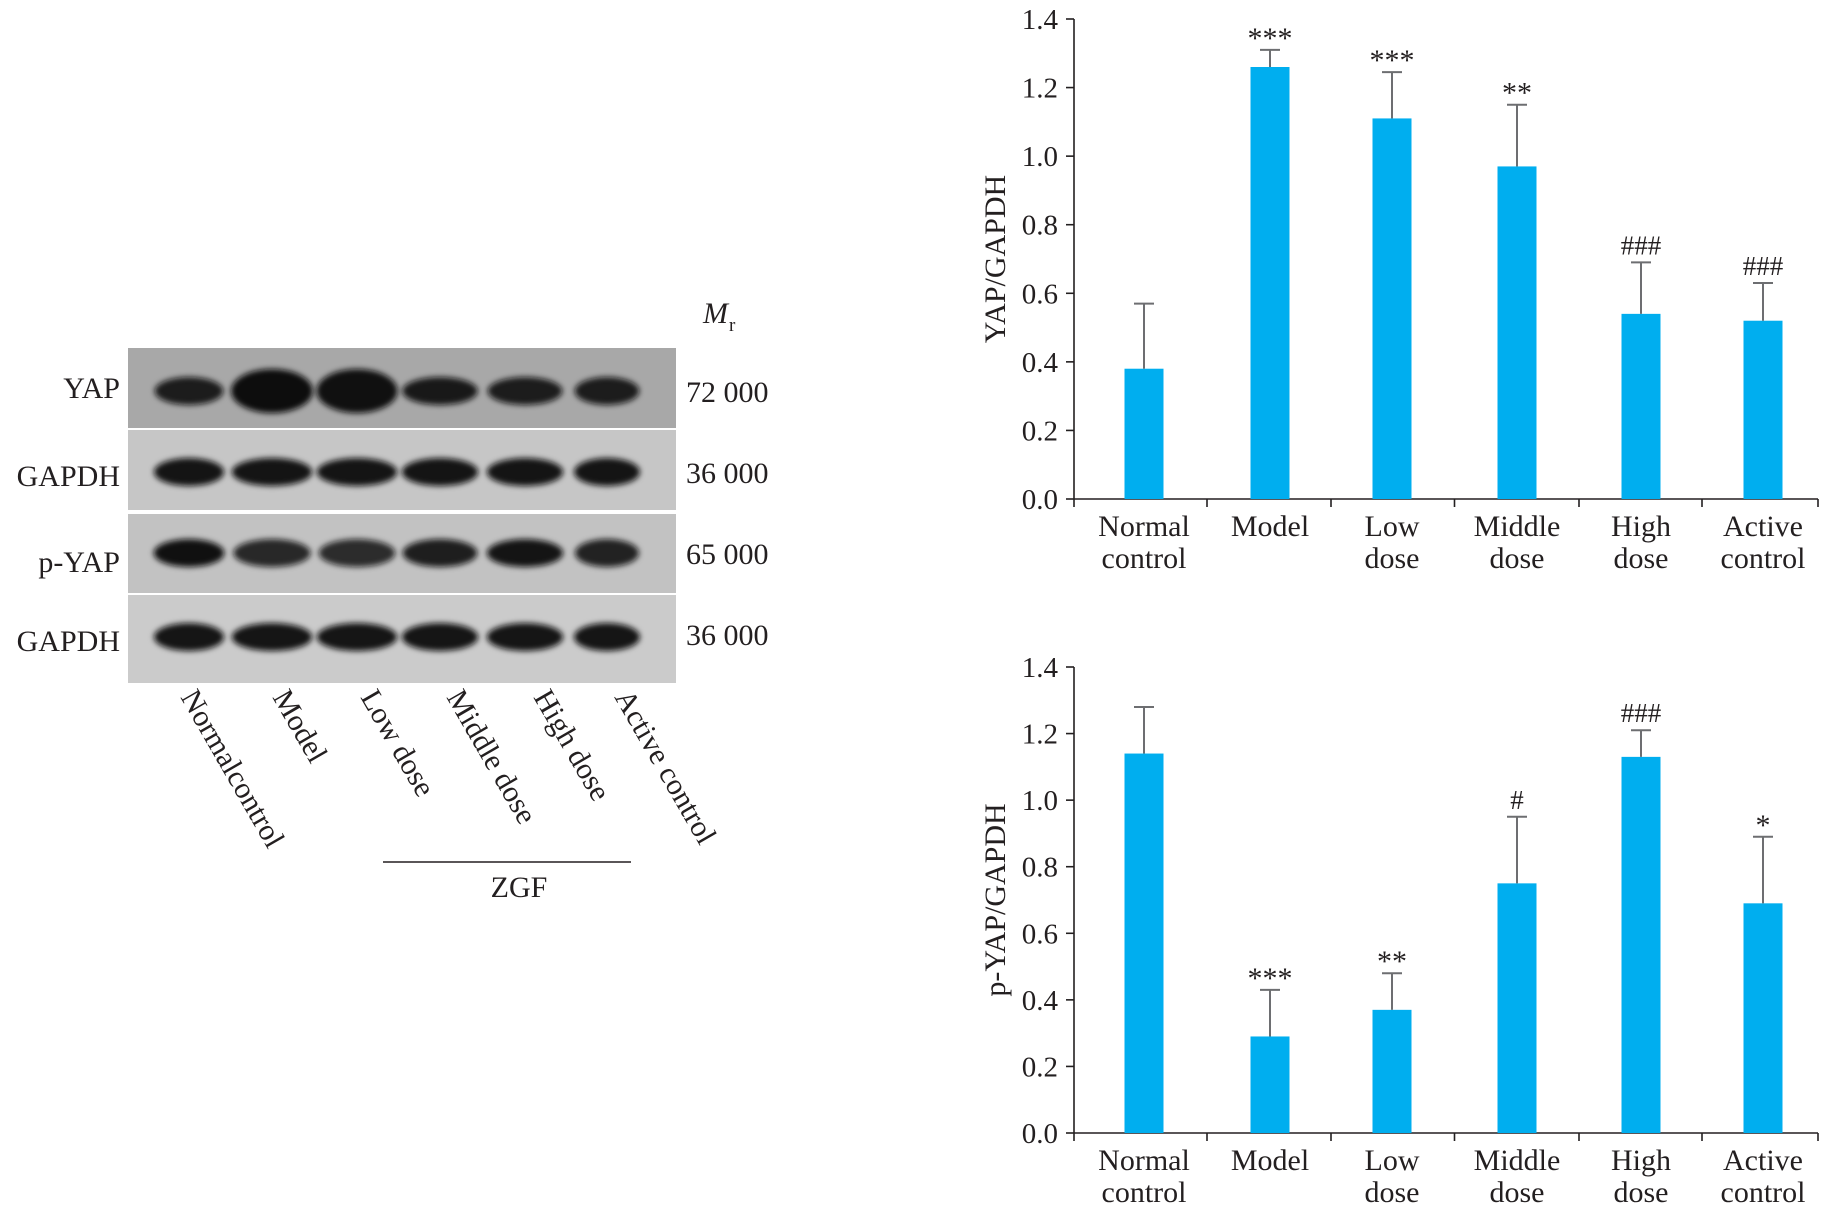 This screenshot has width=1843, height=1223. What do you see at coordinates (1144, 526) in the screenshot?
I see `x-category-label: Normal` at bounding box center [1144, 526].